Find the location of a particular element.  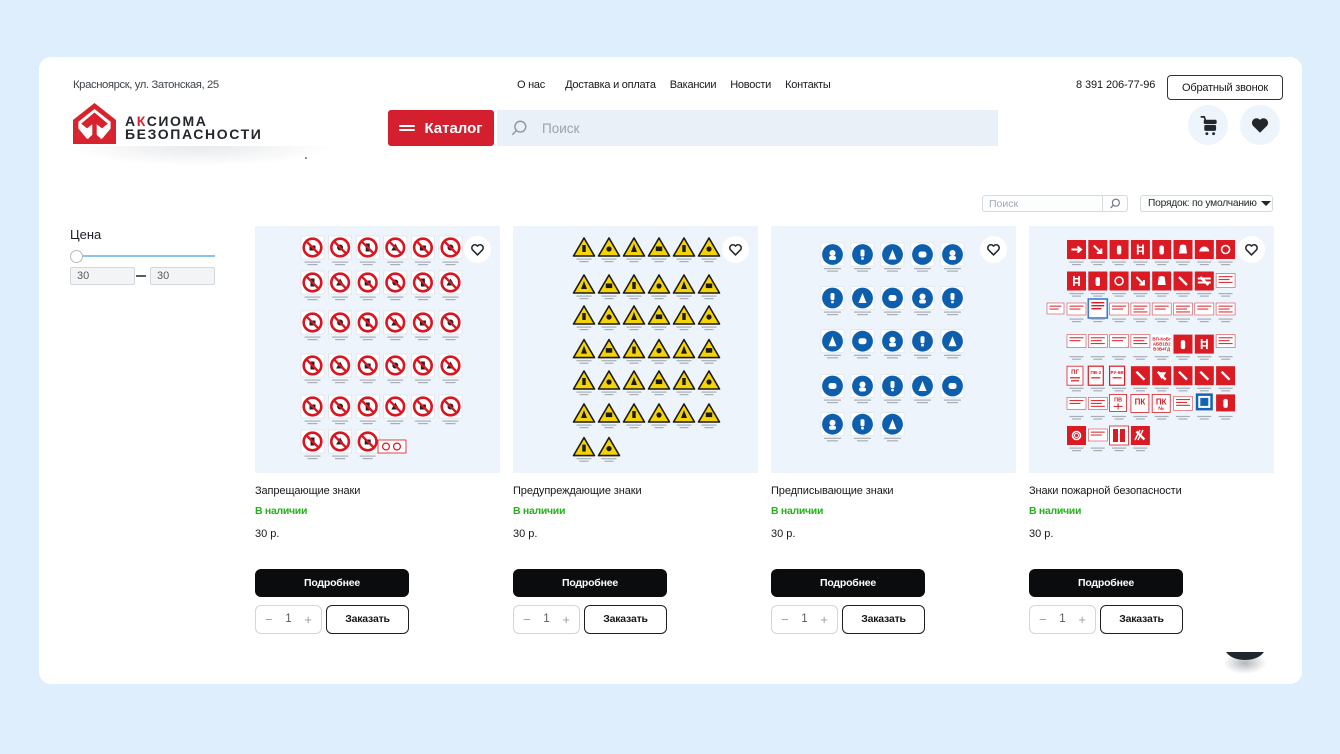

svg-text: АБВ1В2 is located at coordinates (1162, 344).